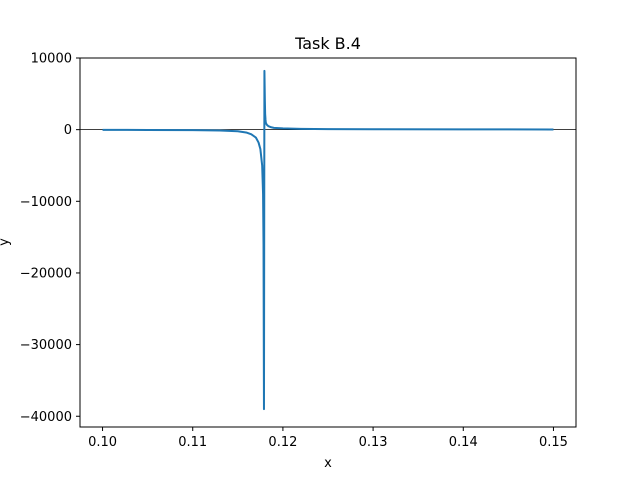  What do you see at coordinates (46, 345) in the screenshot?
I see `y-tick-label: −30000` at bounding box center [46, 345].